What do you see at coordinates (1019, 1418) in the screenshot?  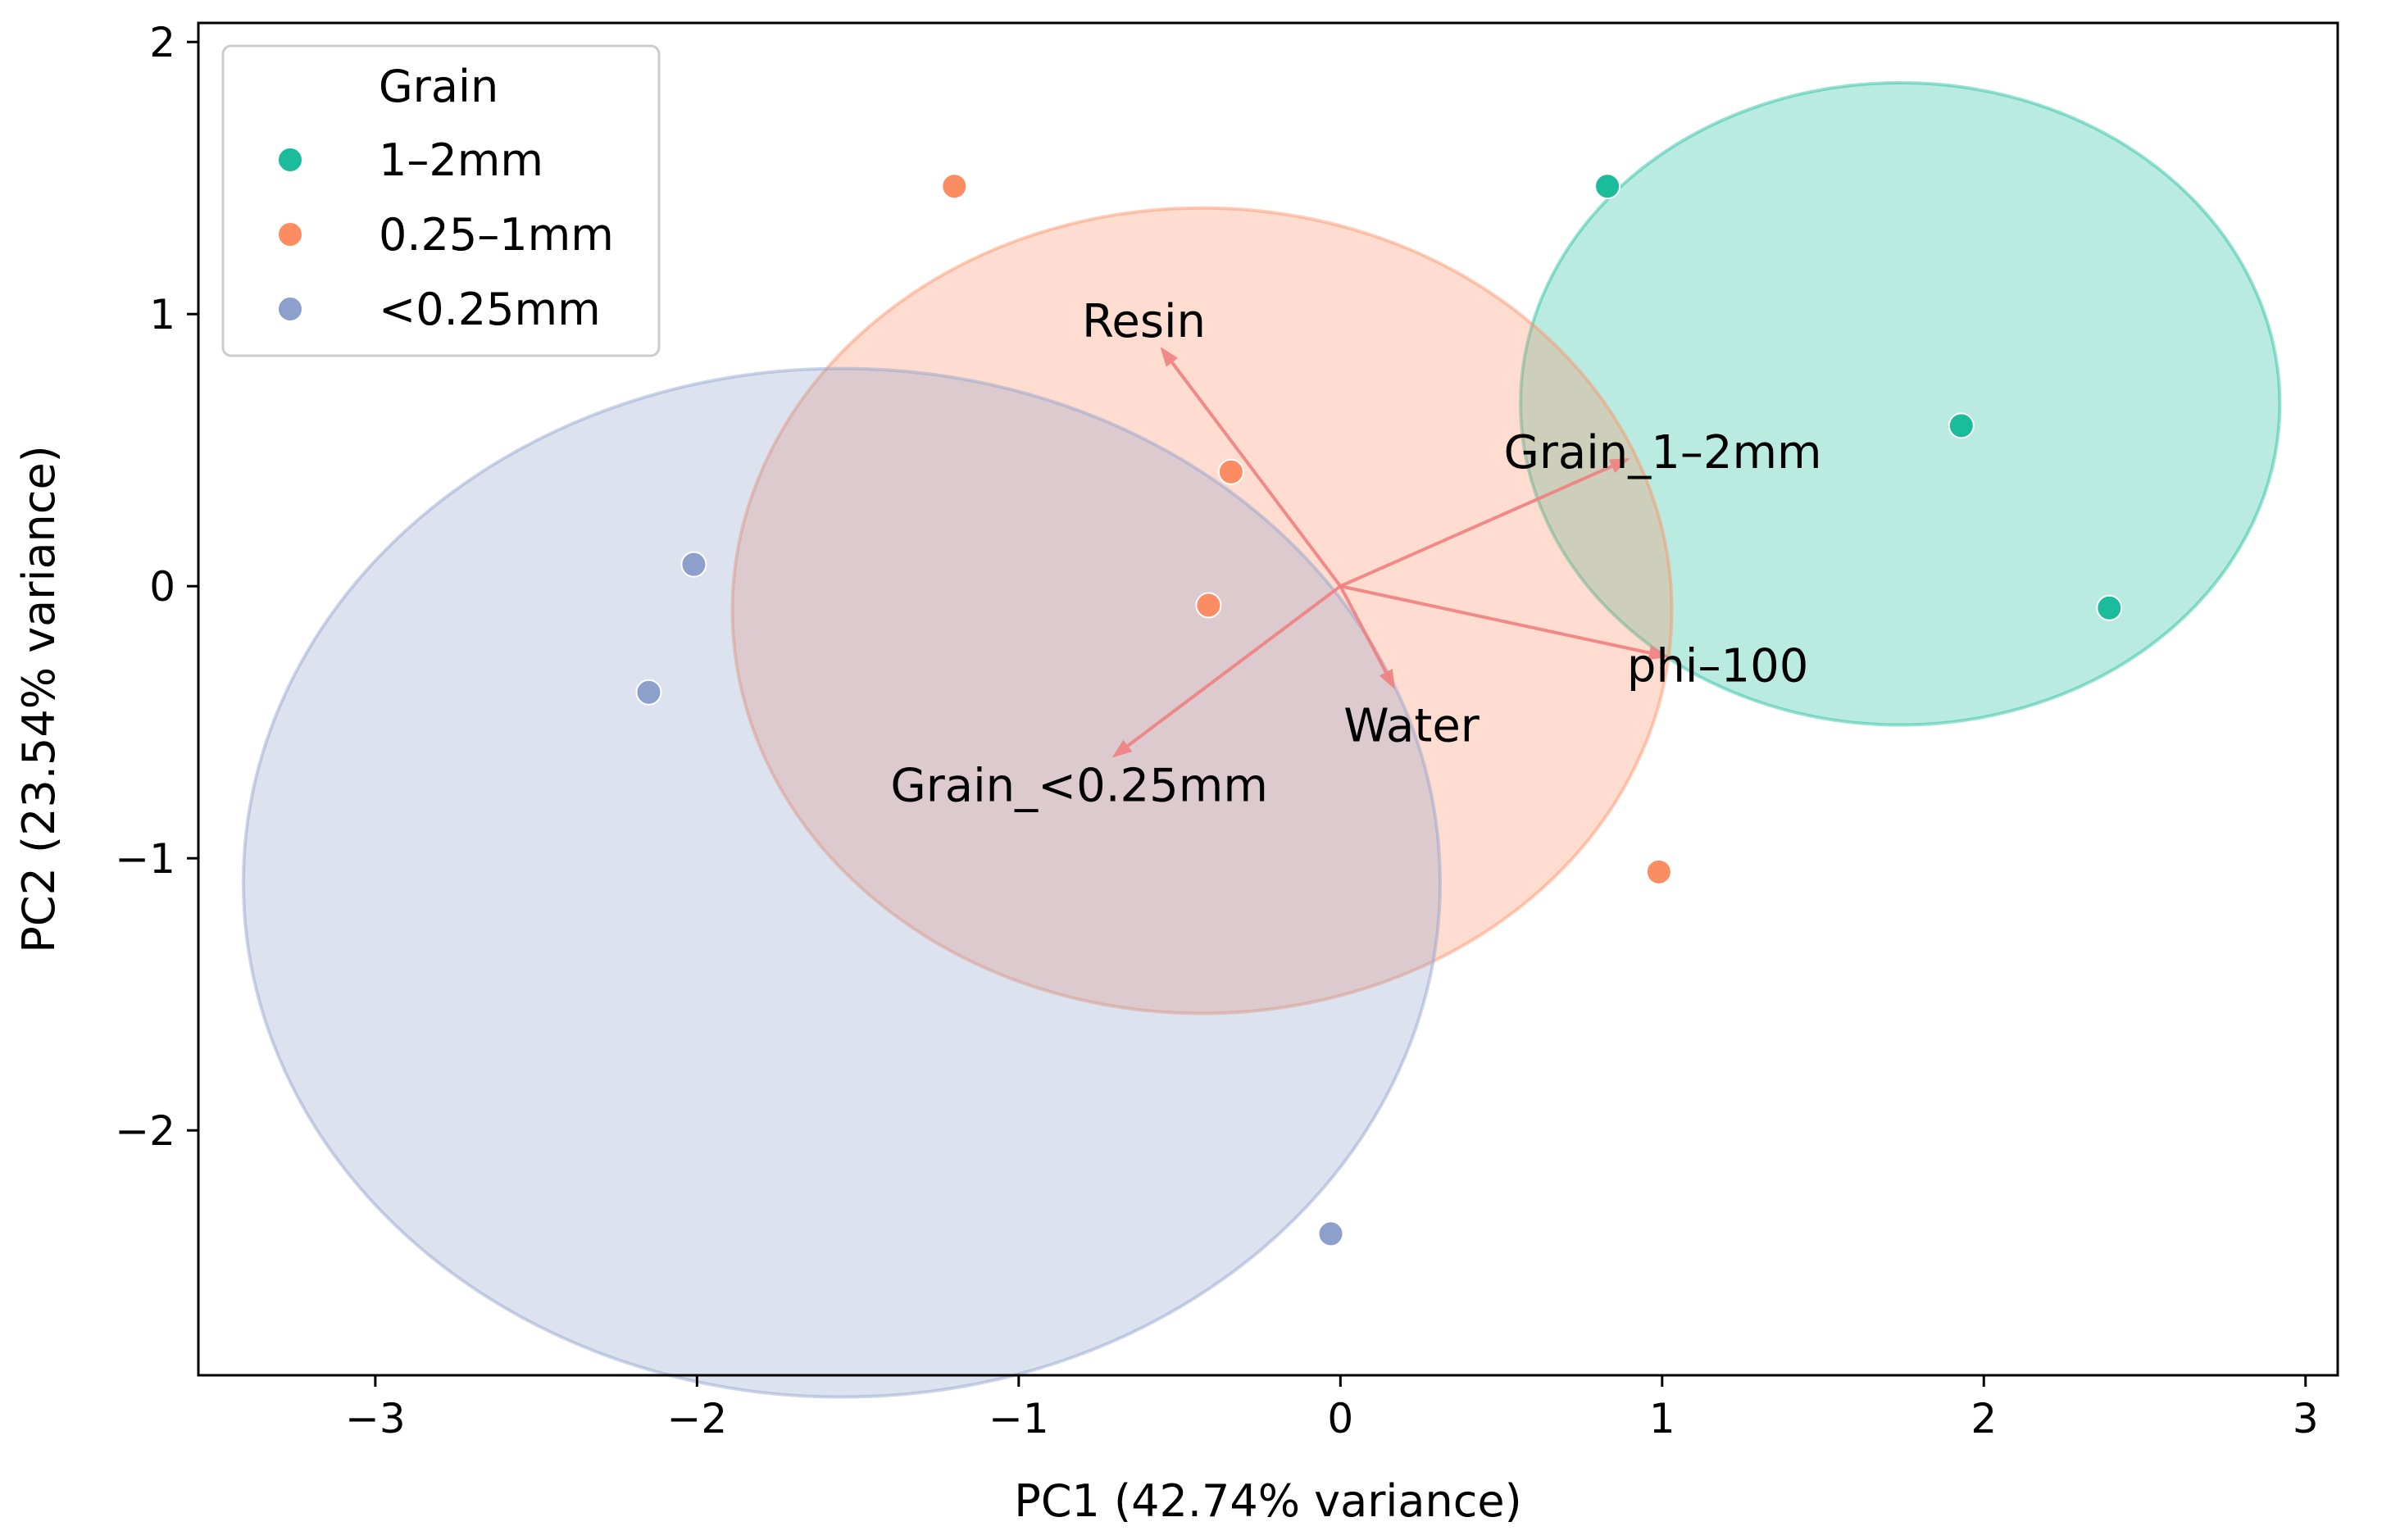 I see `x-tick-label-2: −1` at bounding box center [1019, 1418].